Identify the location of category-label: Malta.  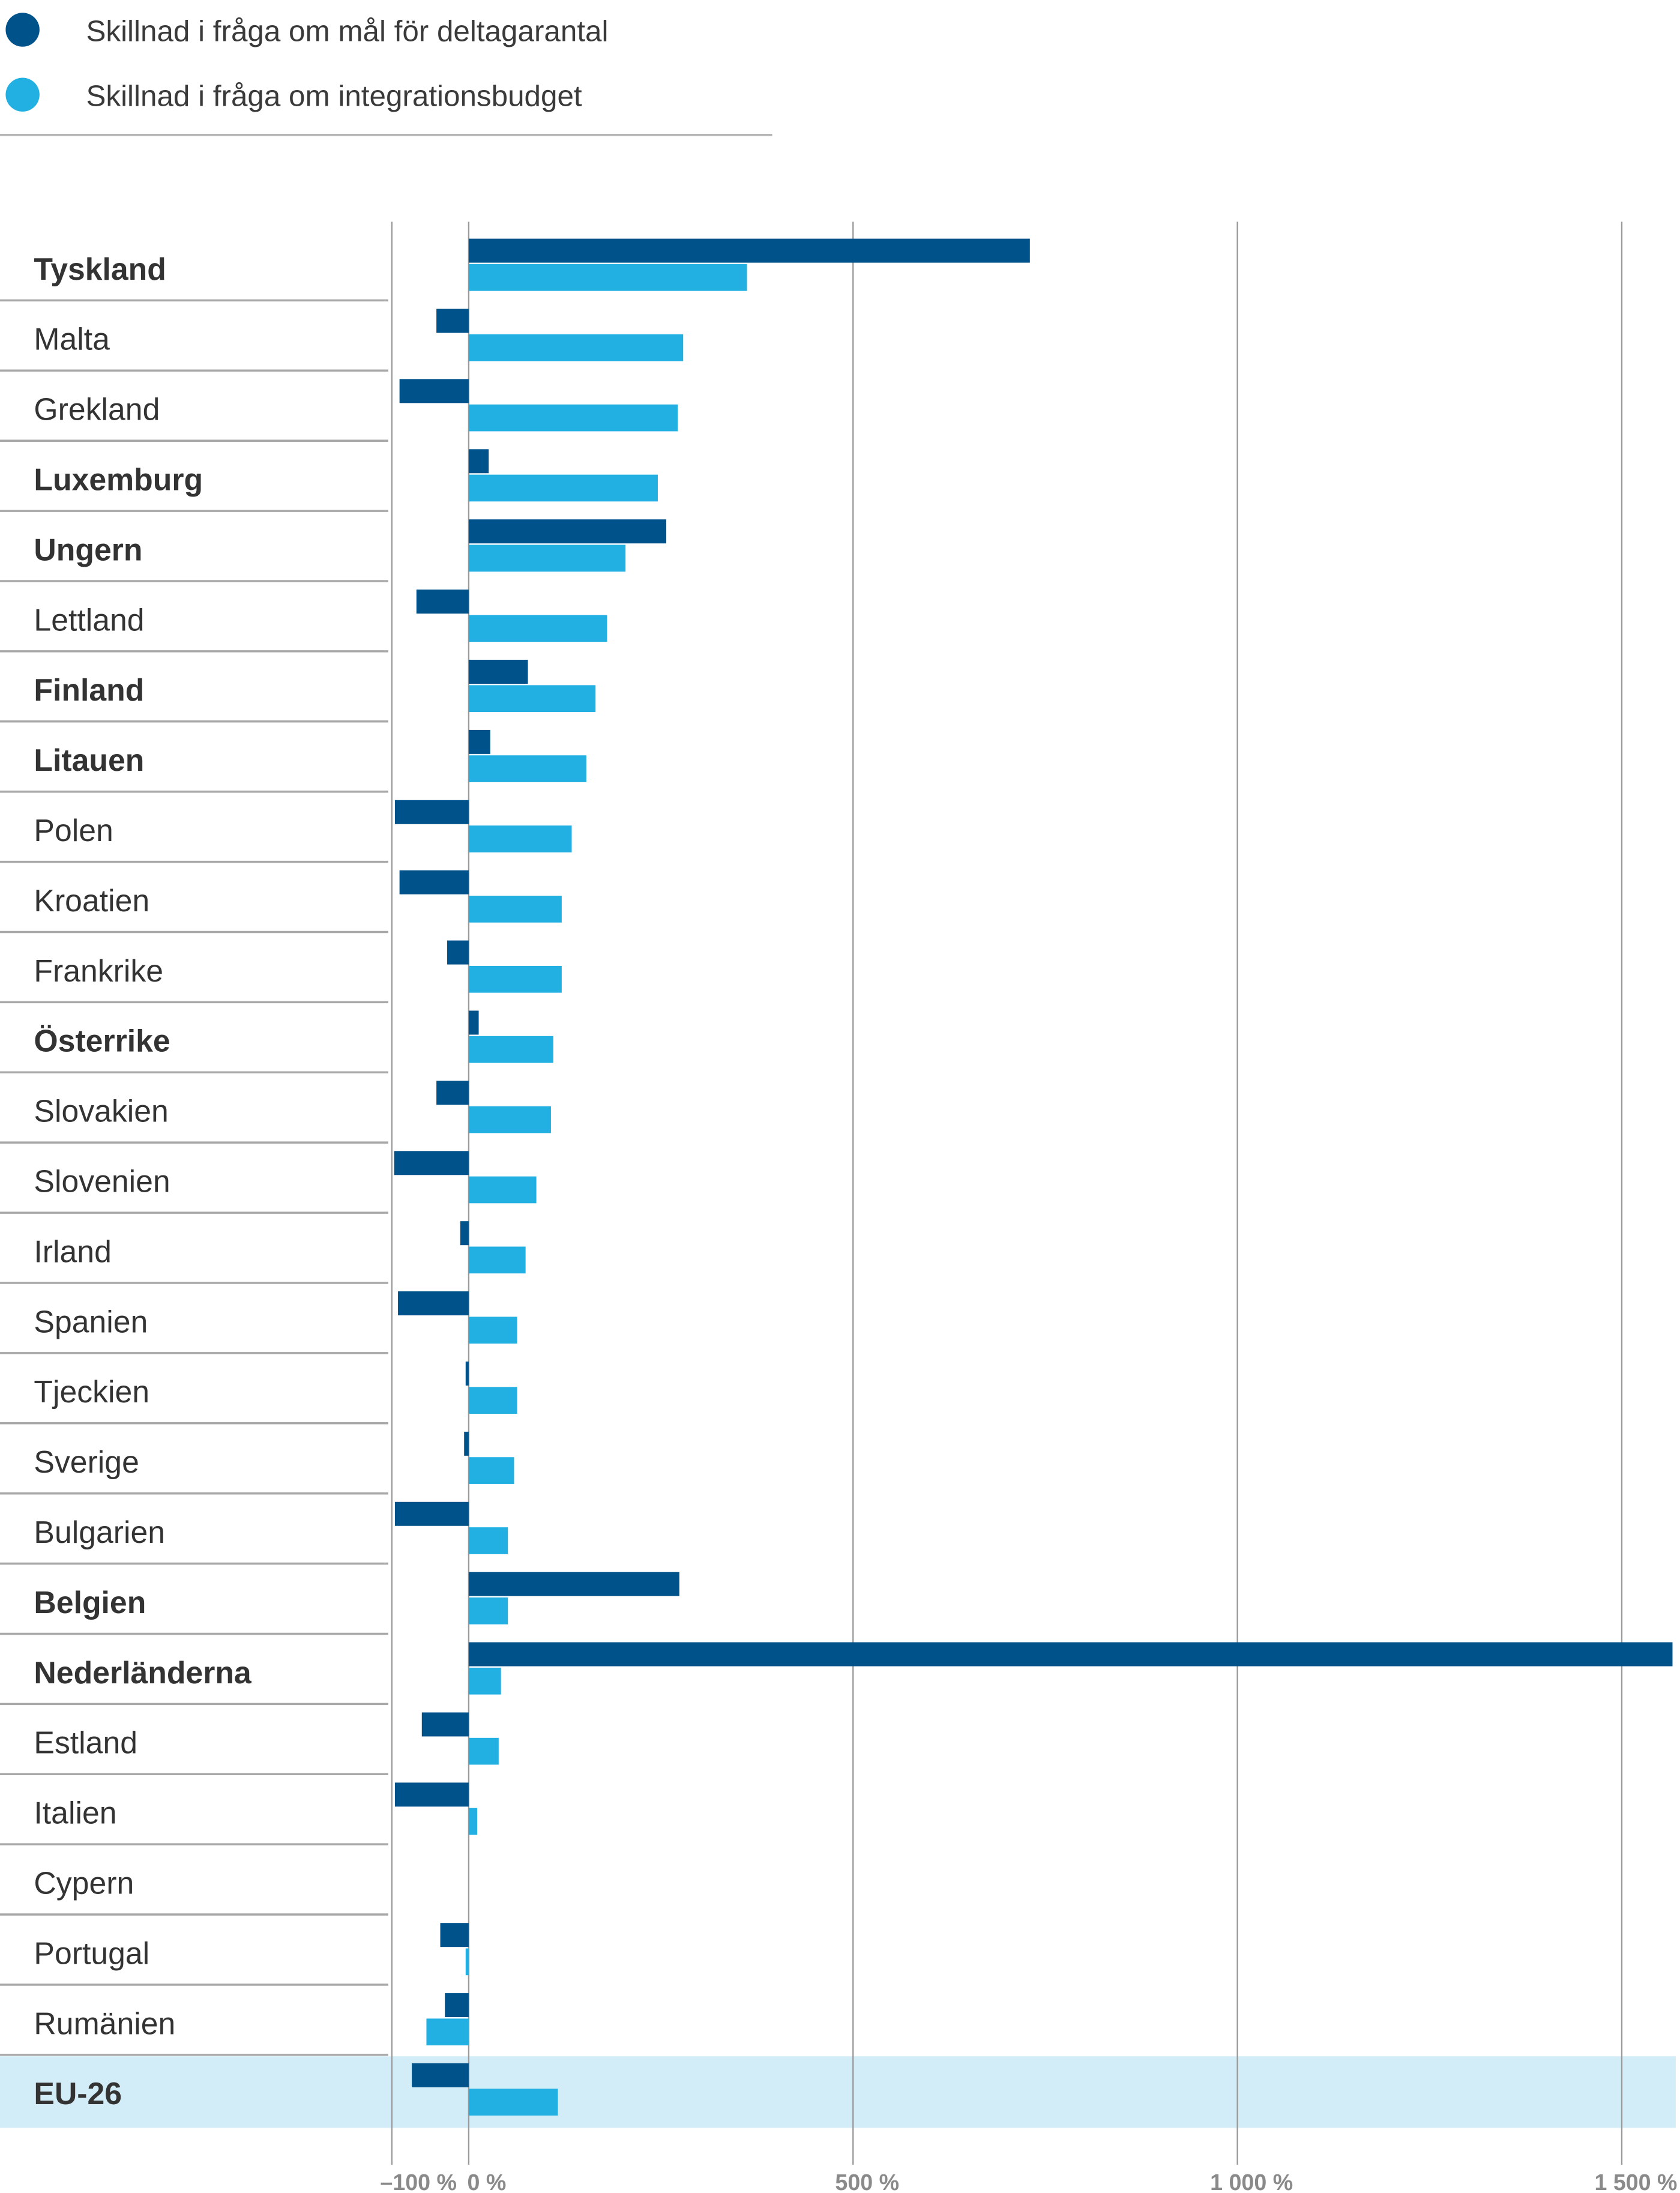
(72, 339).